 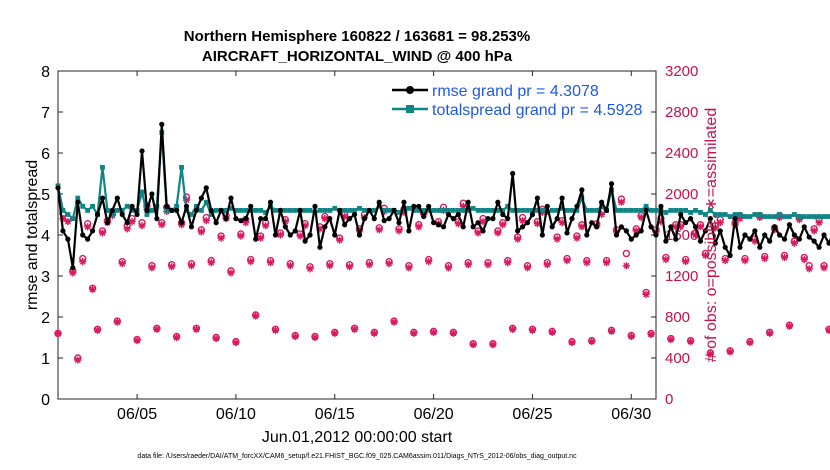 I want to click on y-tick-label-left: 6, so click(x=45, y=154).